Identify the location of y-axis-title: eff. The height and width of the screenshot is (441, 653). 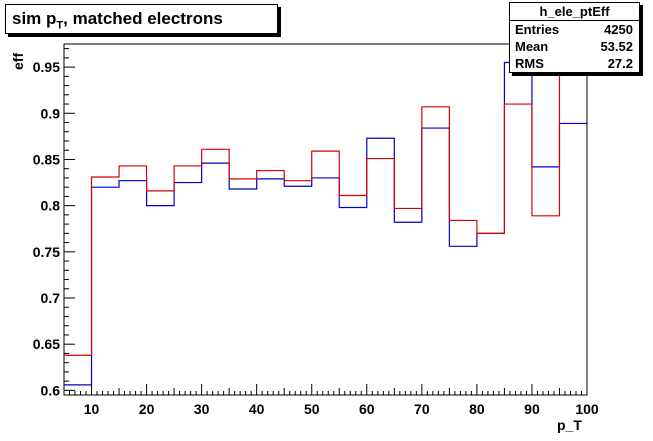
(18, 61).